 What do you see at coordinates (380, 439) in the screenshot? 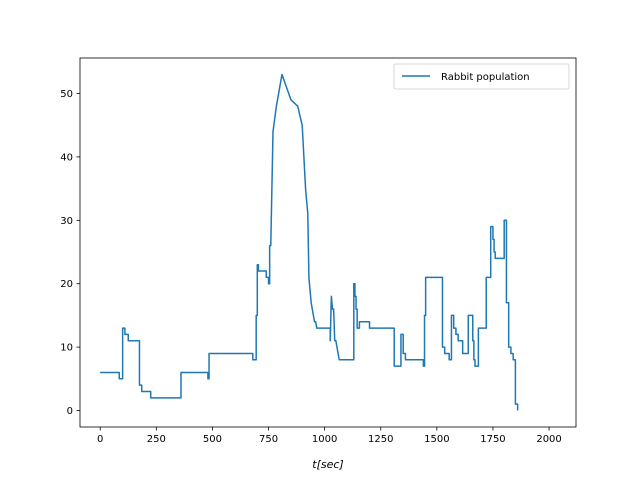
I see `x-tick-label: 1250` at bounding box center [380, 439].